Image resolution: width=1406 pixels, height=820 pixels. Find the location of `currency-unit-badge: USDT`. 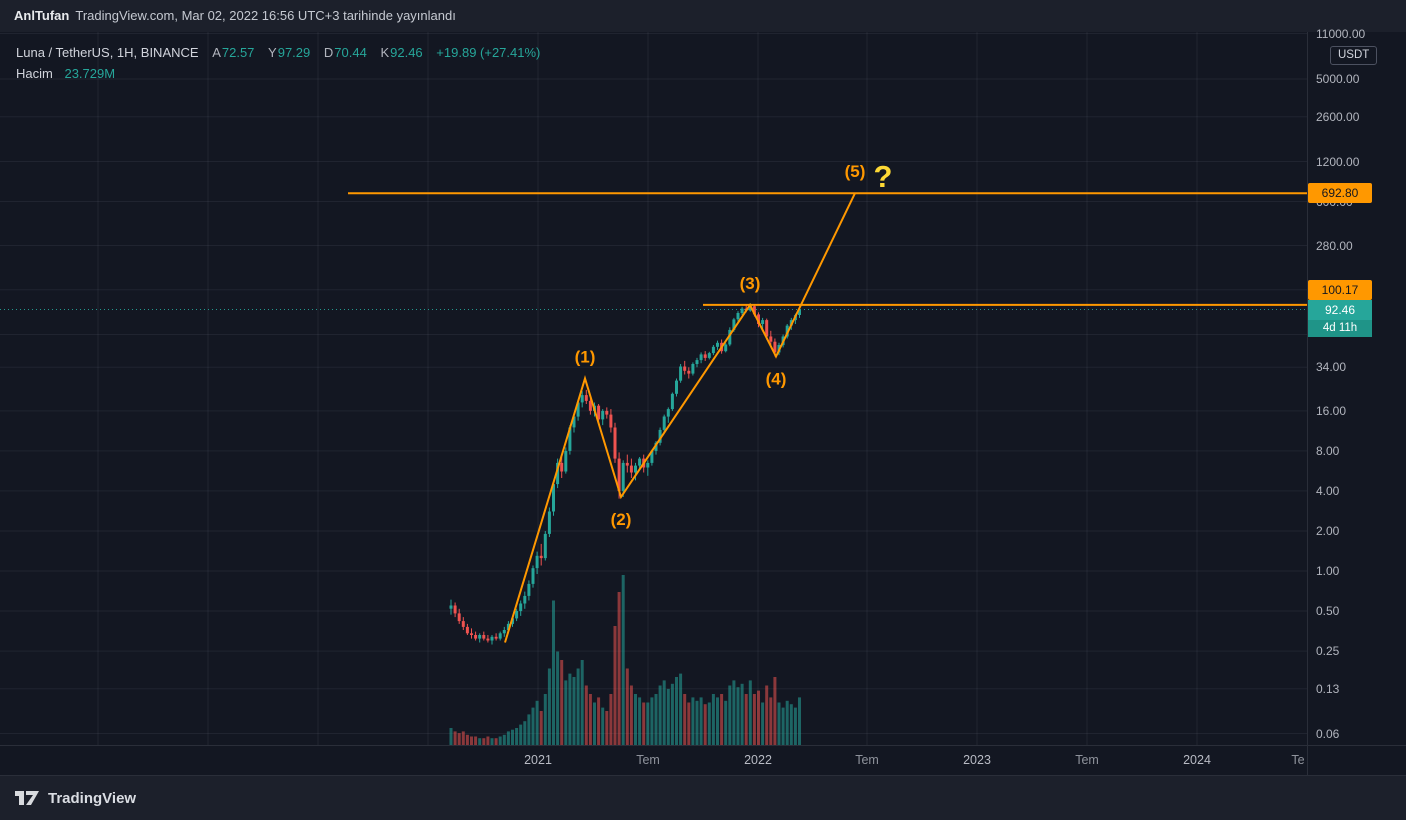

currency-unit-badge: USDT is located at coordinates (1354, 55).